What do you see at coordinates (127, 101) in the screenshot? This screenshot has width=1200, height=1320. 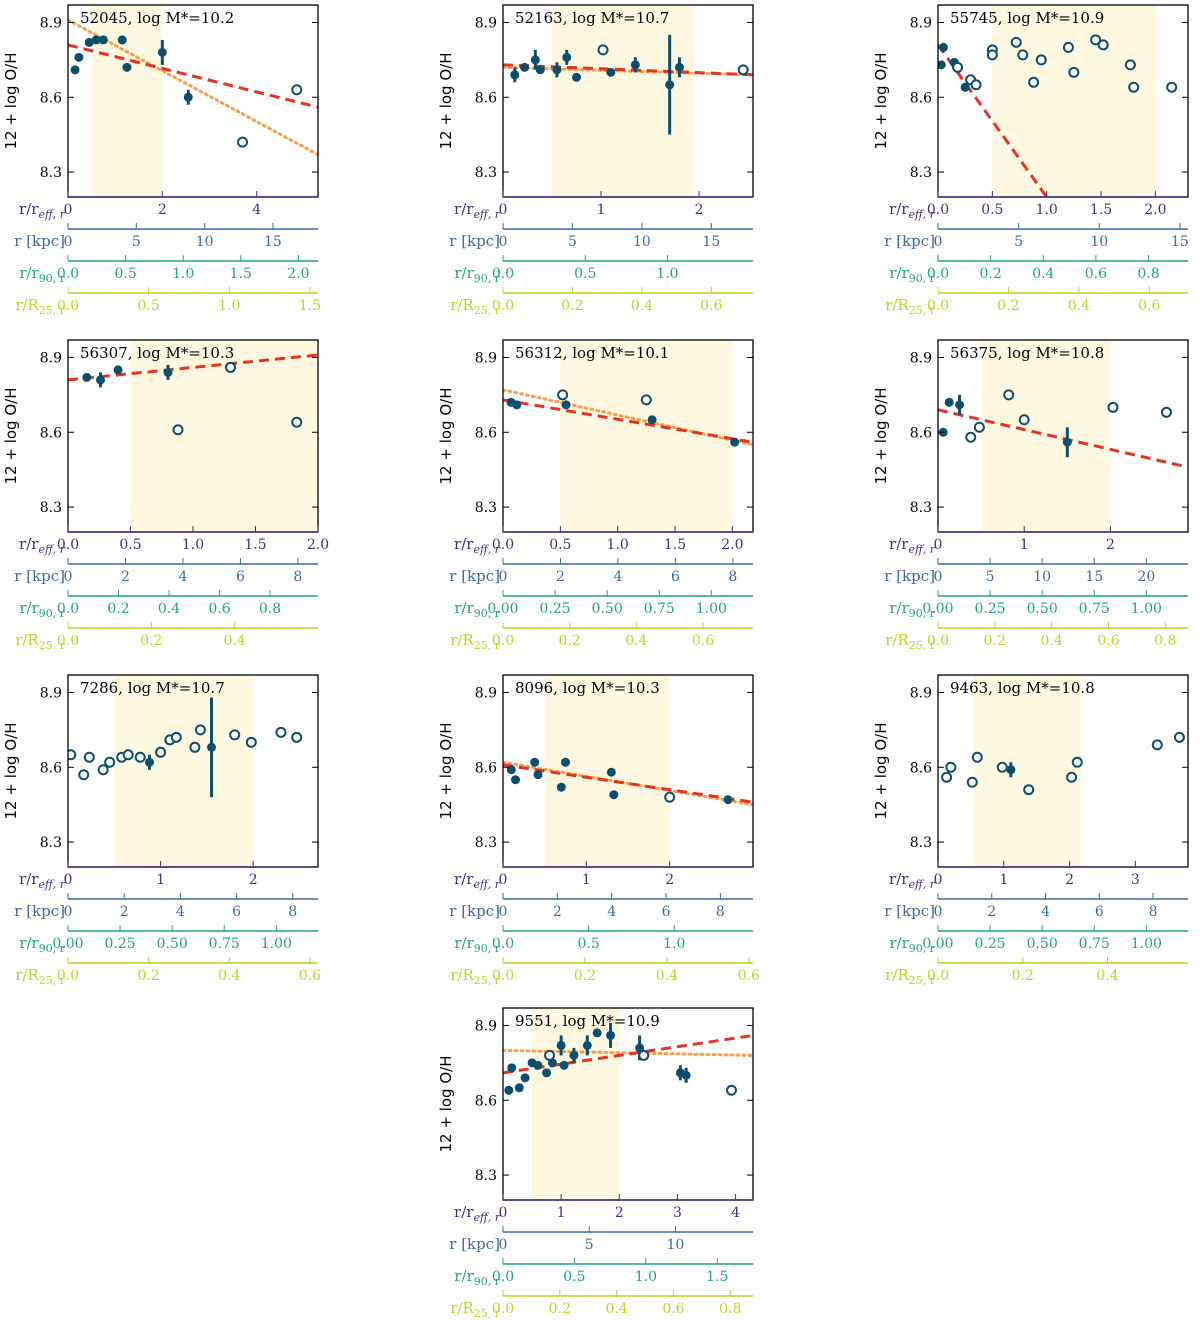 I see `shaded-region` at bounding box center [127, 101].